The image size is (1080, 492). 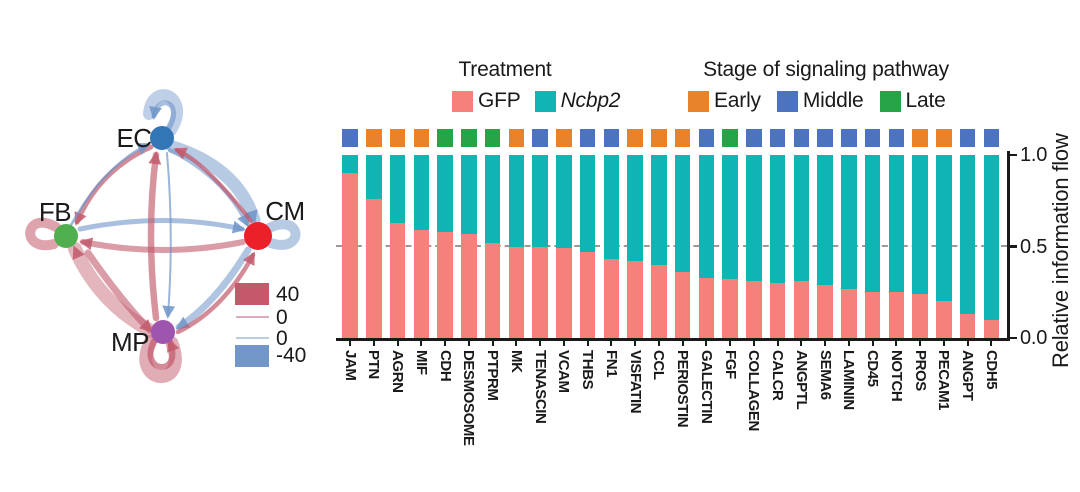 I want to click on edge-fb-self, so click(x=43, y=234).